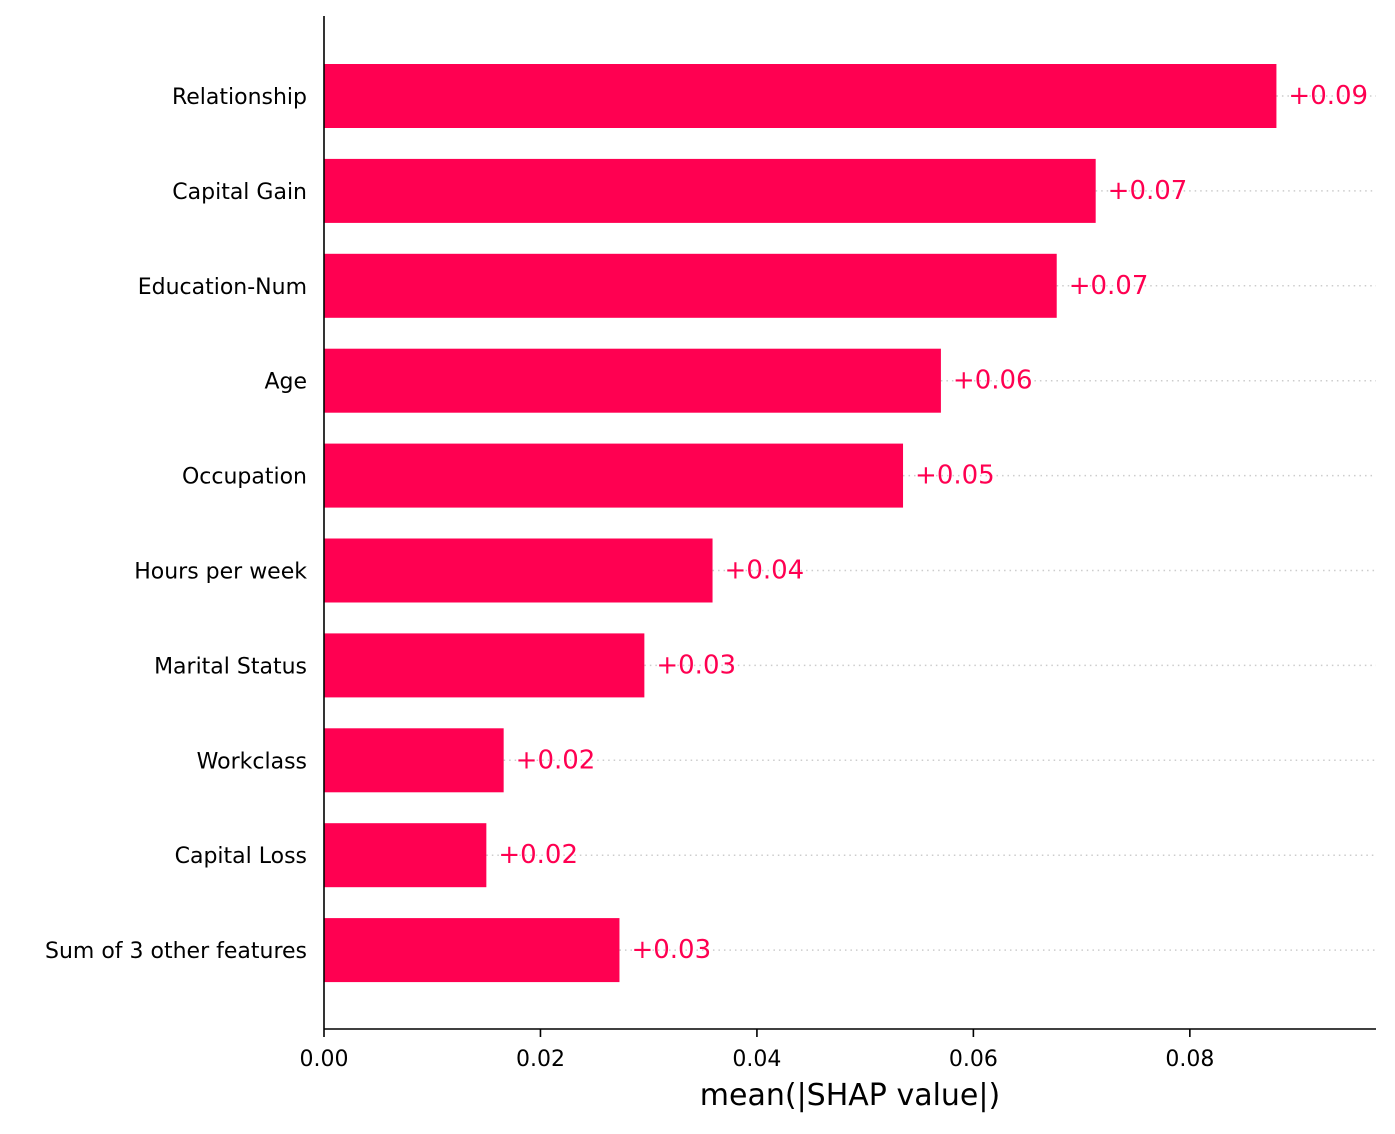  Describe the element at coordinates (244, 477) in the screenshot. I see `category-label: Occupation` at that location.